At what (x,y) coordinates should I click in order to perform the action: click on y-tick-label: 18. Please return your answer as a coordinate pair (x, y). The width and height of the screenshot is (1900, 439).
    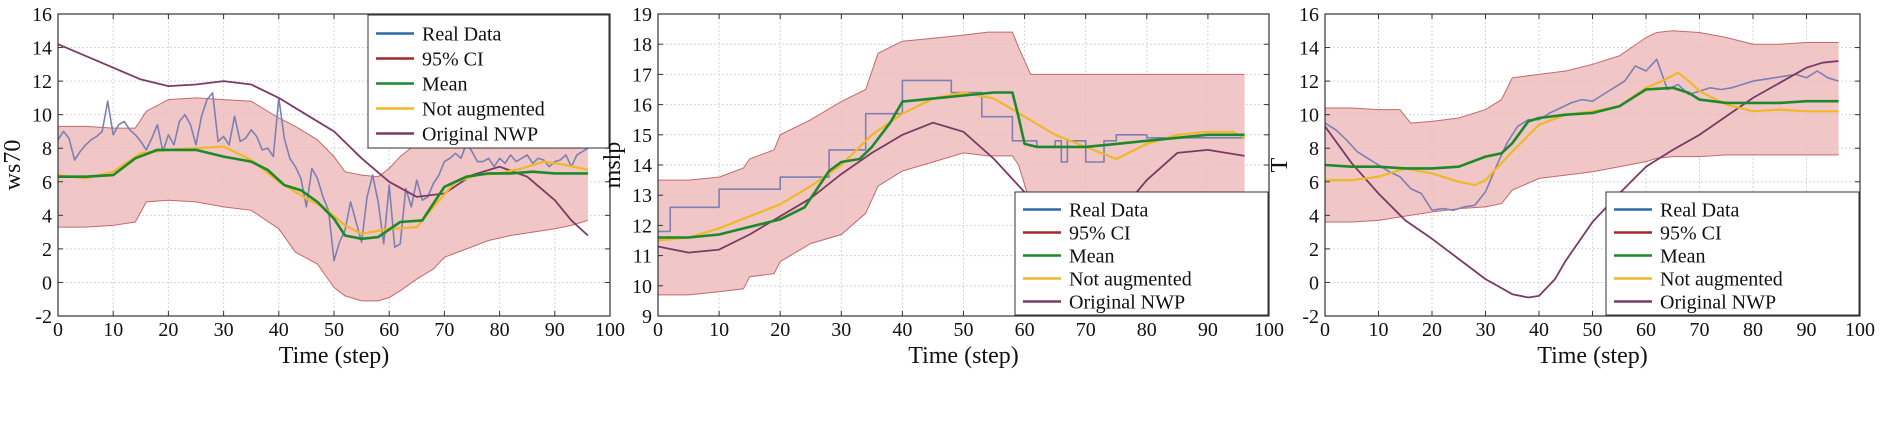
    Looking at the image, I should click on (642, 45).